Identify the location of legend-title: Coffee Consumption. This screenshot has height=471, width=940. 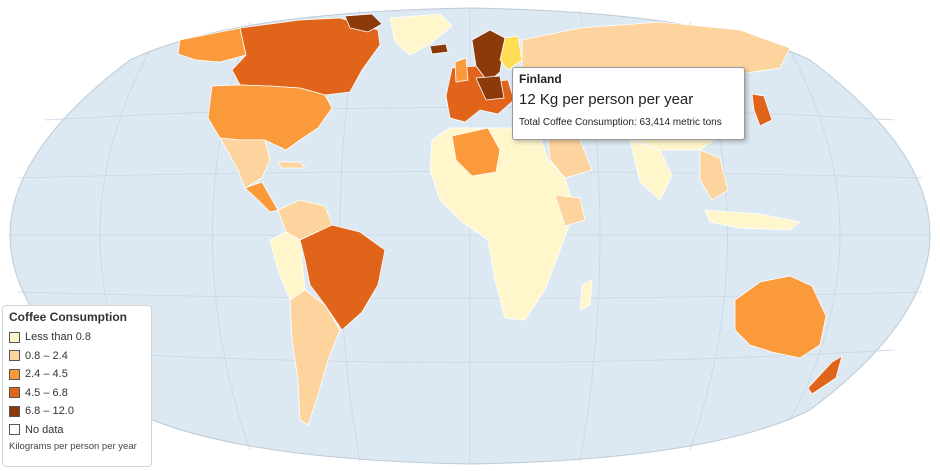
(68, 317).